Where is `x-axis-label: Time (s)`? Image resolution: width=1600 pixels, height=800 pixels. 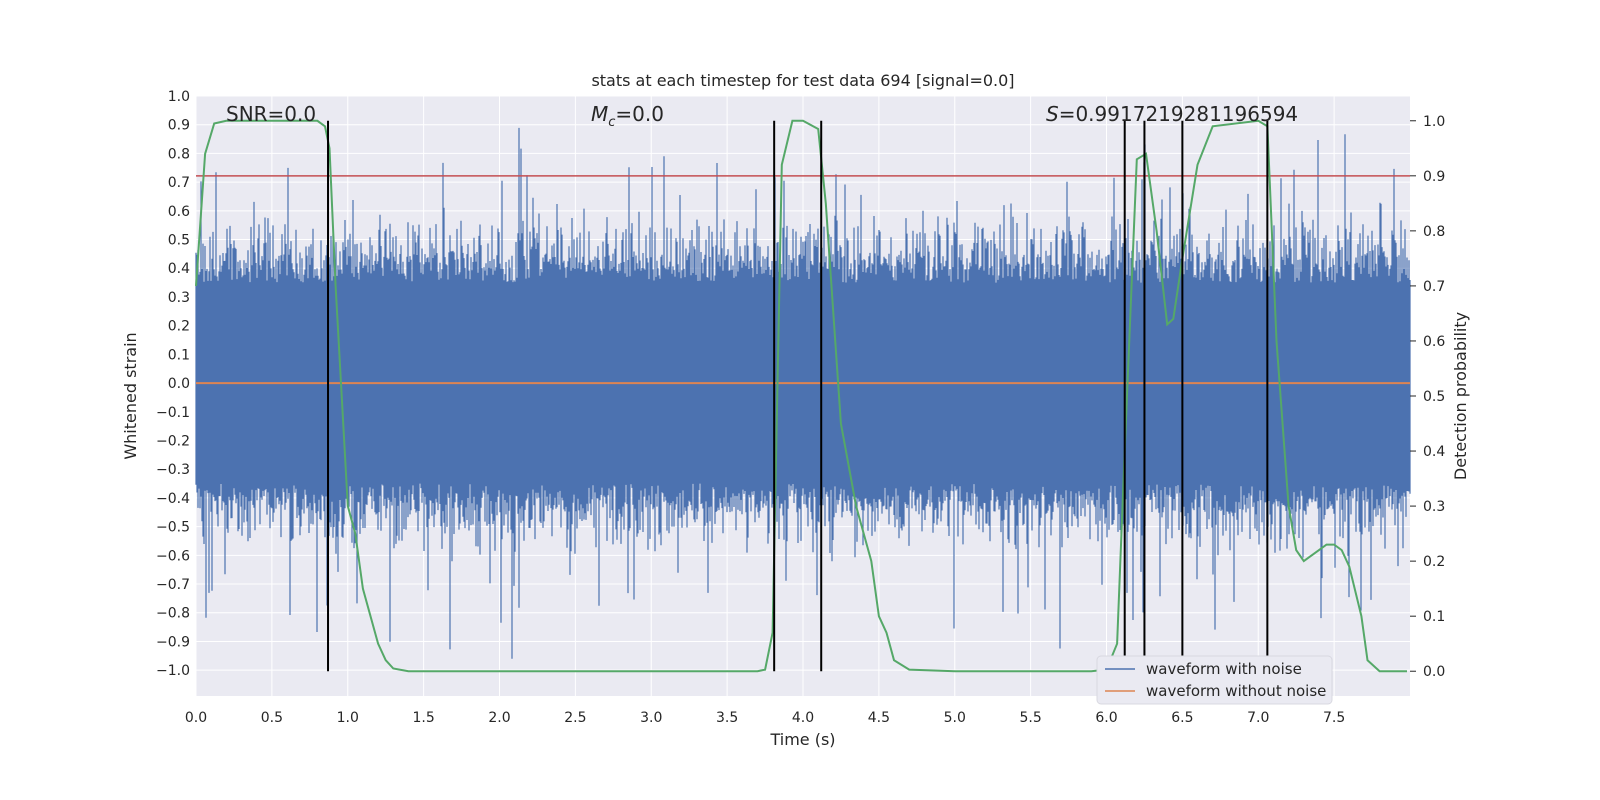
x-axis-label: Time (s) is located at coordinates (802, 739).